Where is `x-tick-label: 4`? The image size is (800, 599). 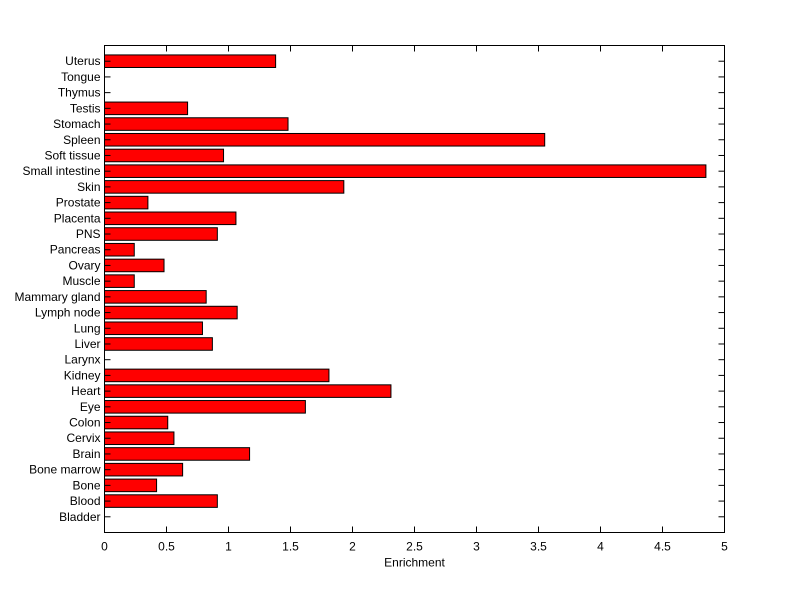 x-tick-label: 4 is located at coordinates (600, 547).